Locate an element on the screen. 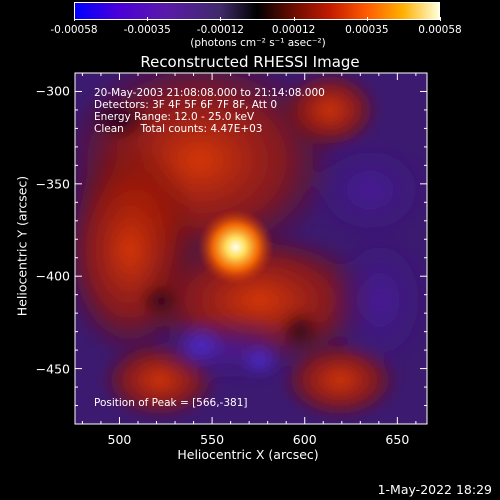  colorbar-gradient is located at coordinates (257, 11).